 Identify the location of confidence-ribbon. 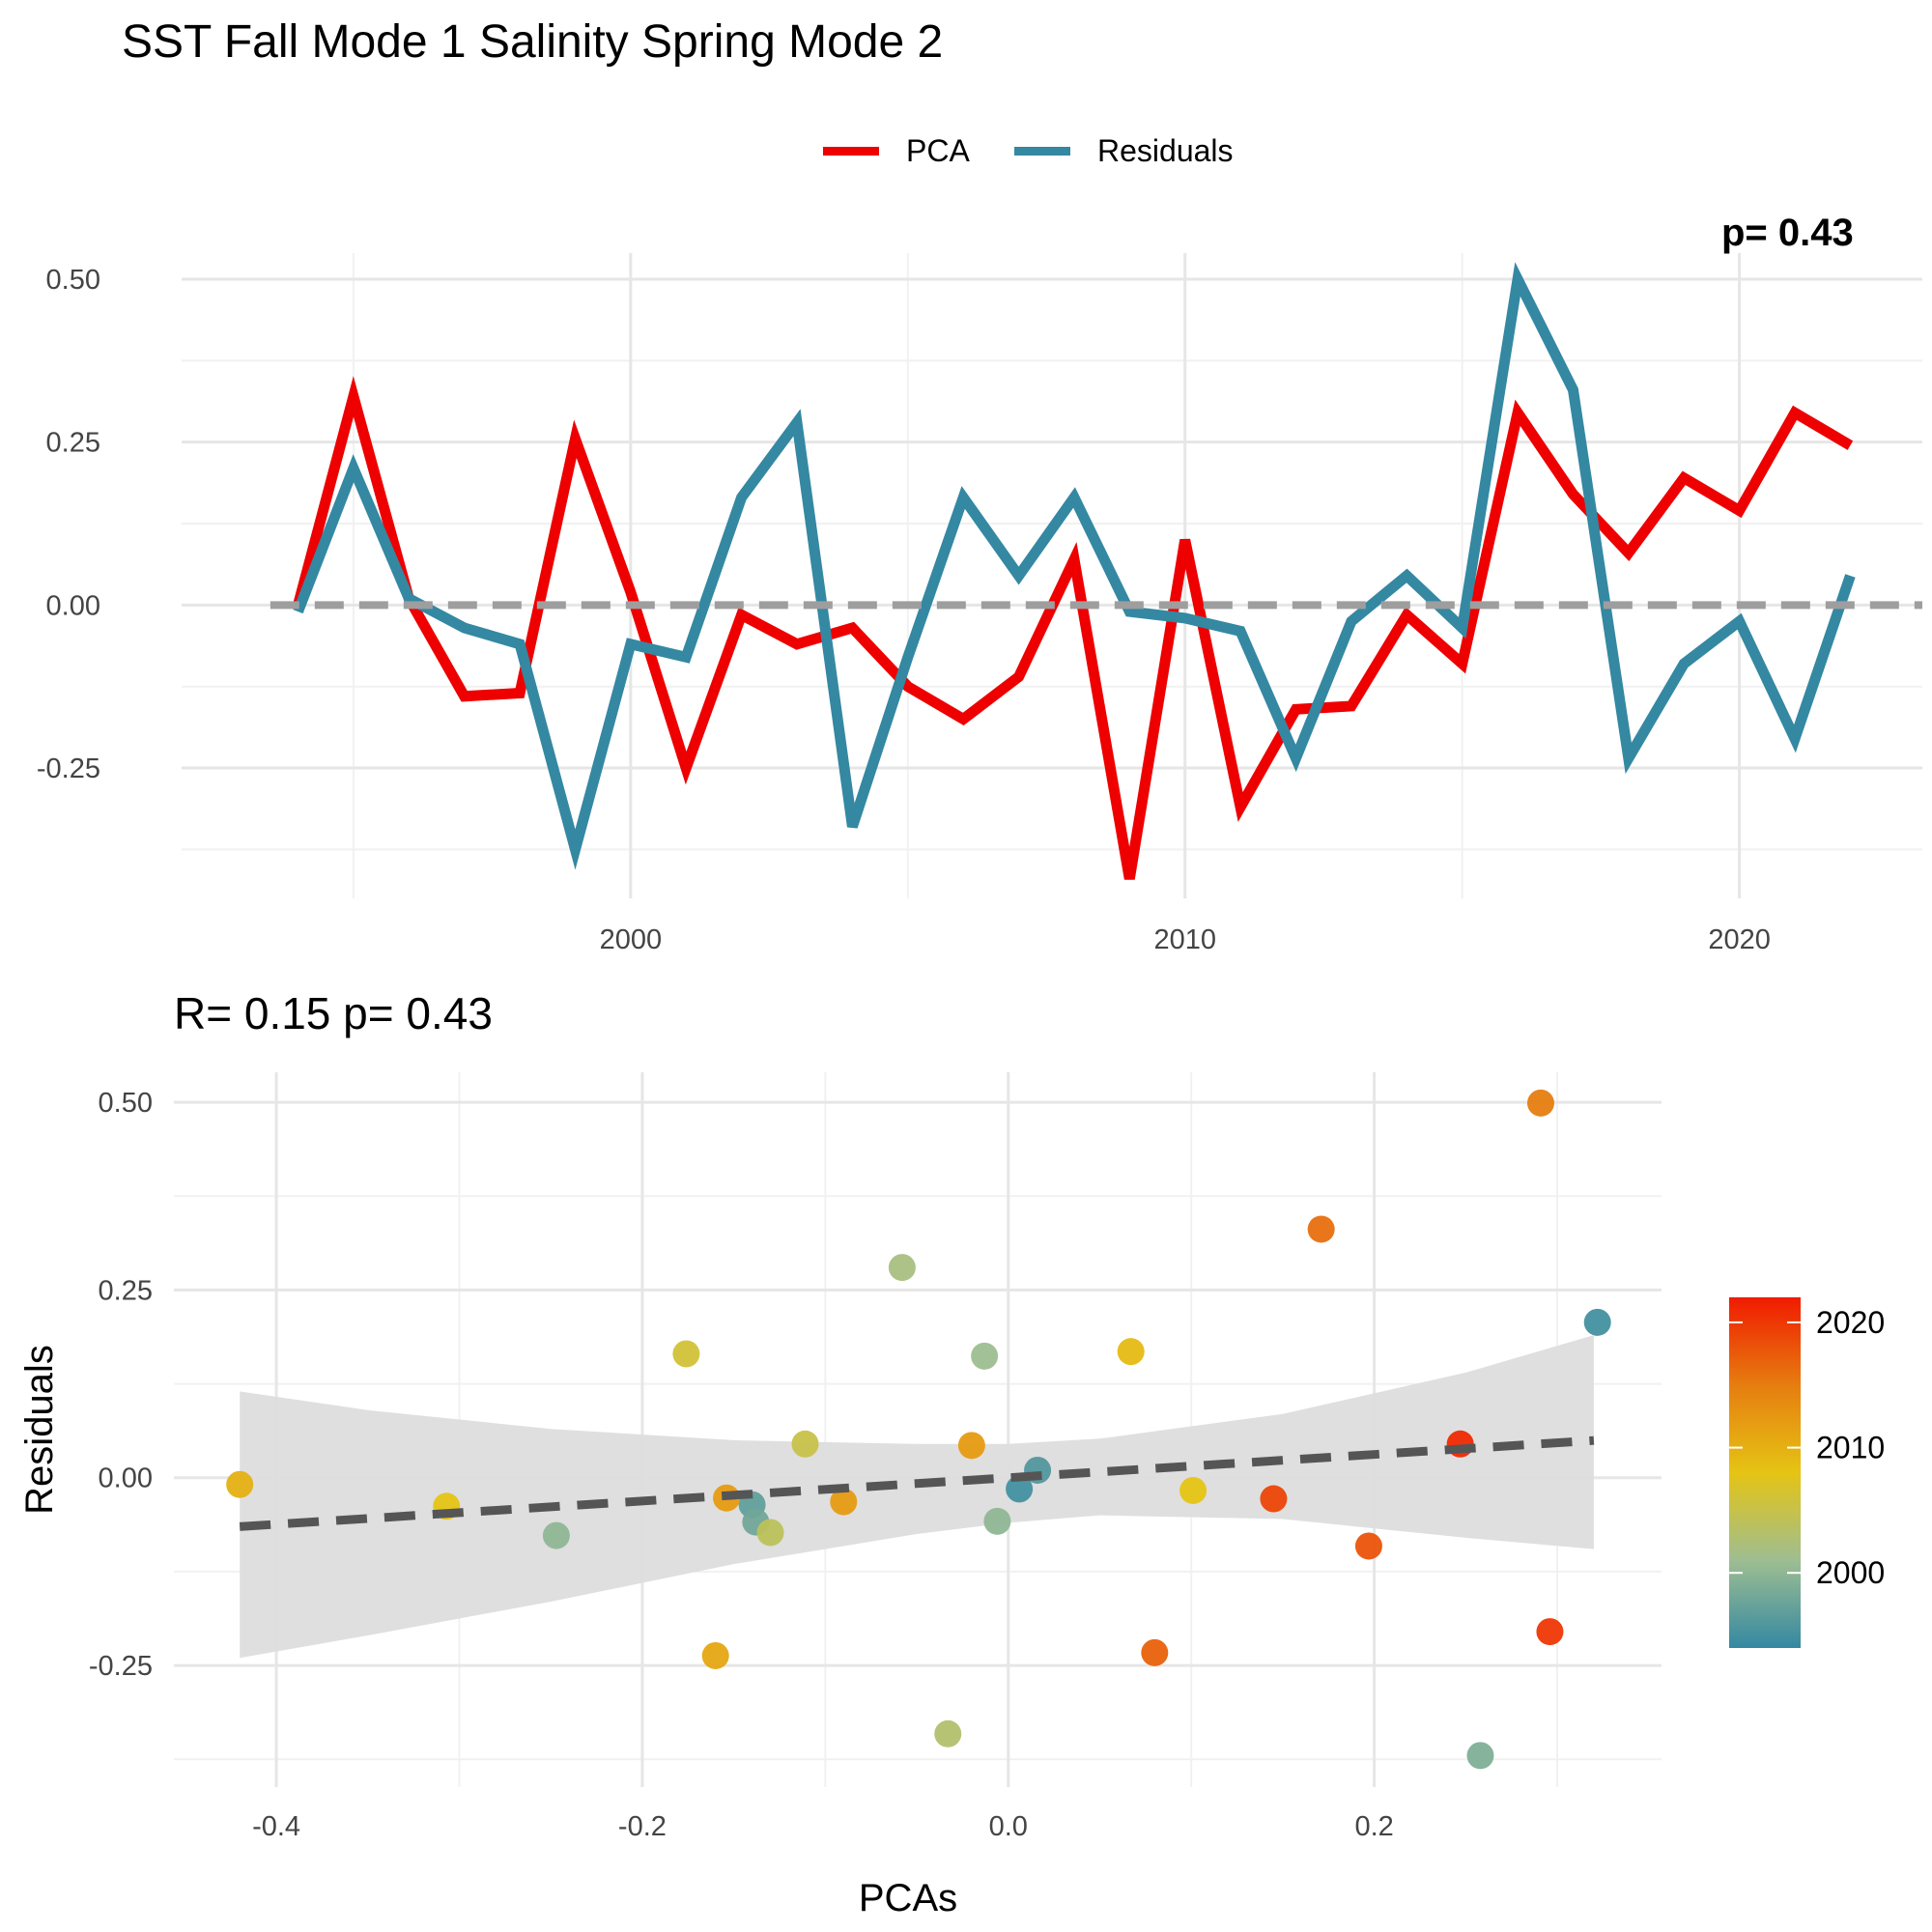
(917, 1497).